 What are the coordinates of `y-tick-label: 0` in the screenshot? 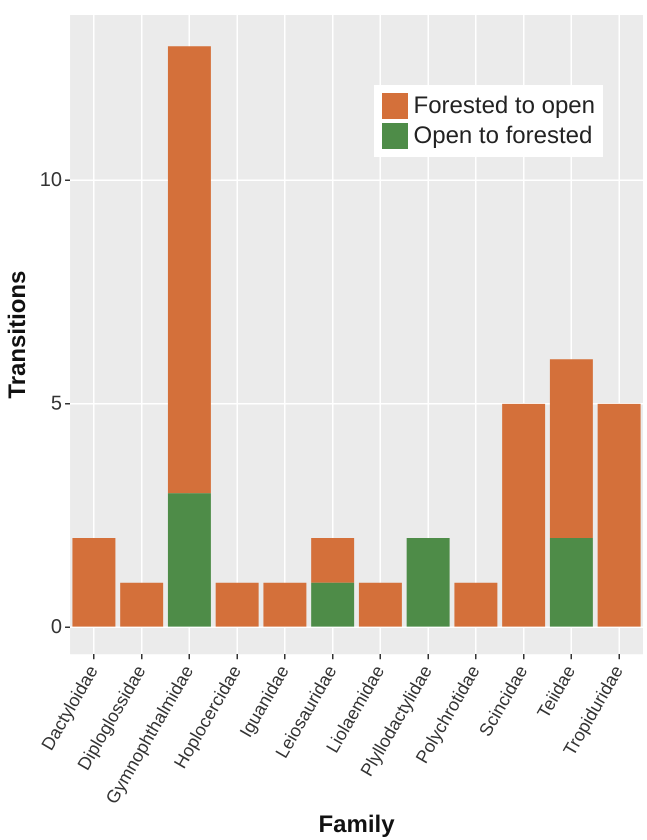 It's located at (56, 627).